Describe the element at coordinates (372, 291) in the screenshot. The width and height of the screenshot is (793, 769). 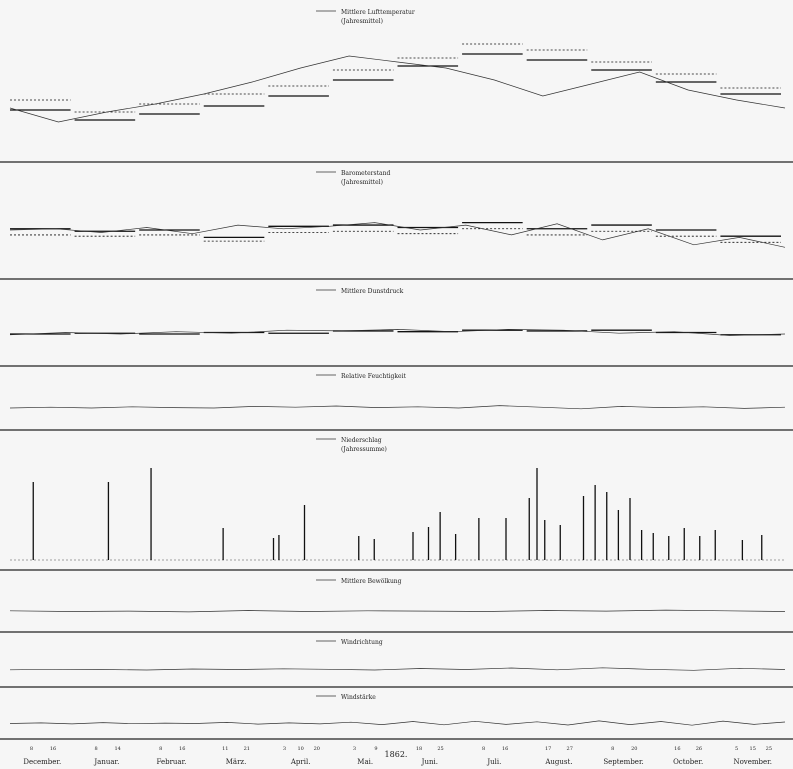
I see `legend-text: Mittlere Dunstdruck` at that location.